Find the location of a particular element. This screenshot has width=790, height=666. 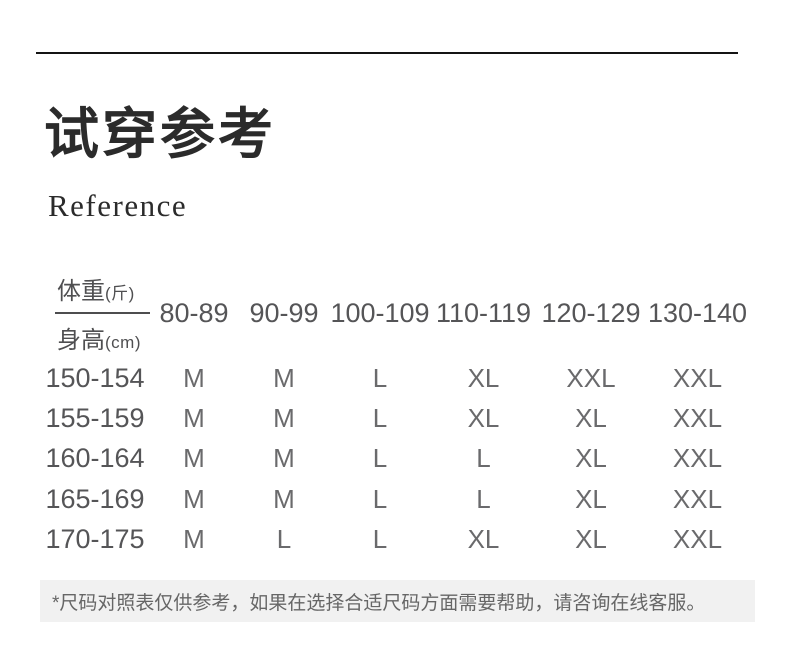

height-unit: (cm) is located at coordinates (123, 342).